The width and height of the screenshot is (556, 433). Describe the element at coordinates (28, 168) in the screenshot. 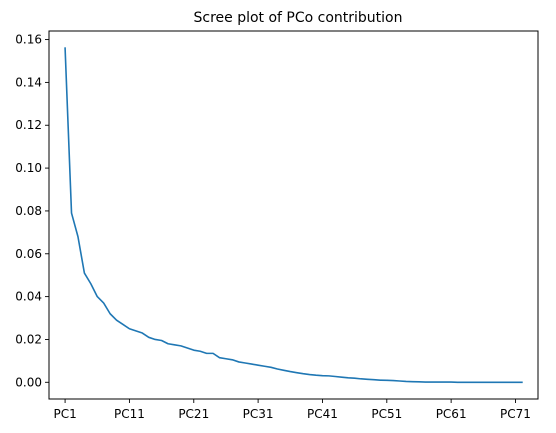

I see `y-tick-label: 0.10` at that location.